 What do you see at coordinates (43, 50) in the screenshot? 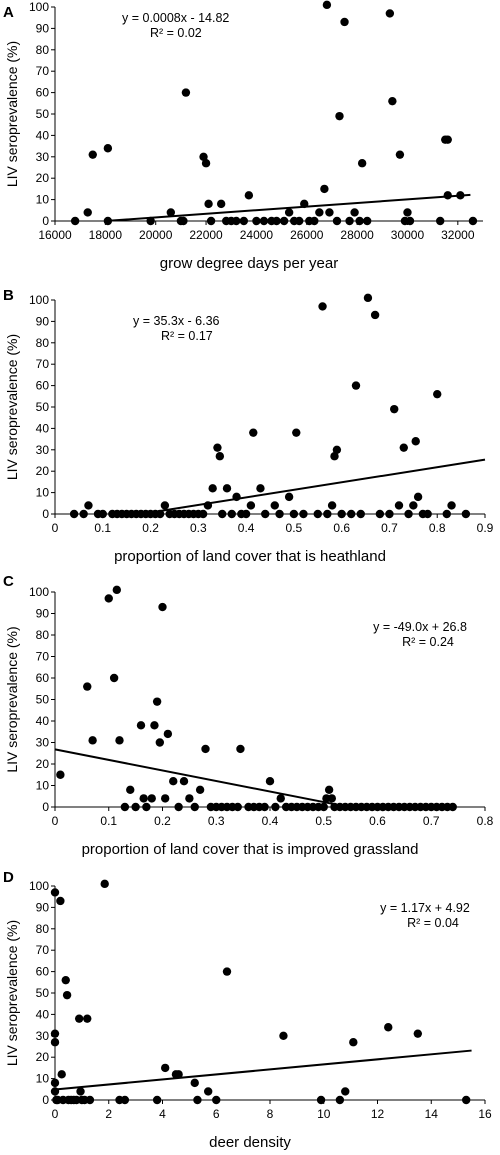
I see `panel-a-y-tick-label: 80` at bounding box center [43, 50].